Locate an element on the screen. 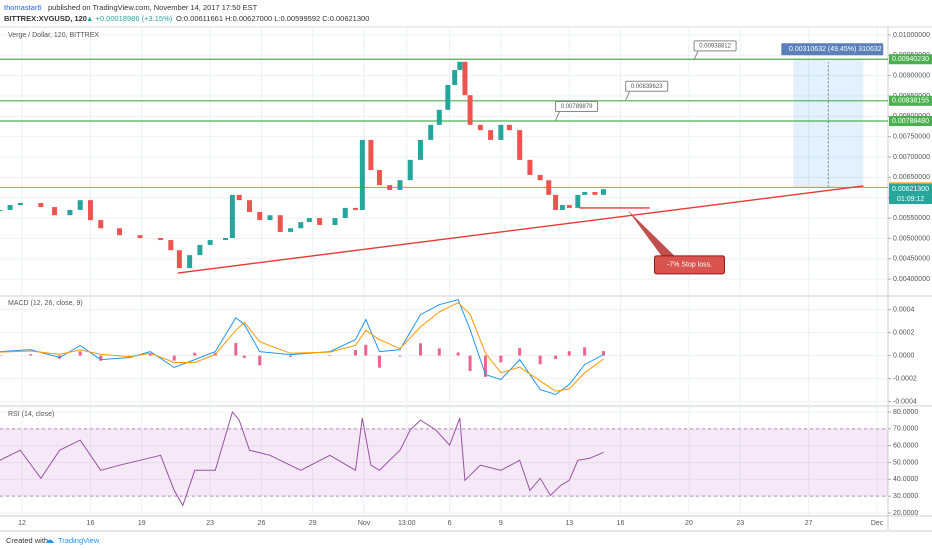 The image size is (932, 550). stop-box is located at coordinates (690, 265).